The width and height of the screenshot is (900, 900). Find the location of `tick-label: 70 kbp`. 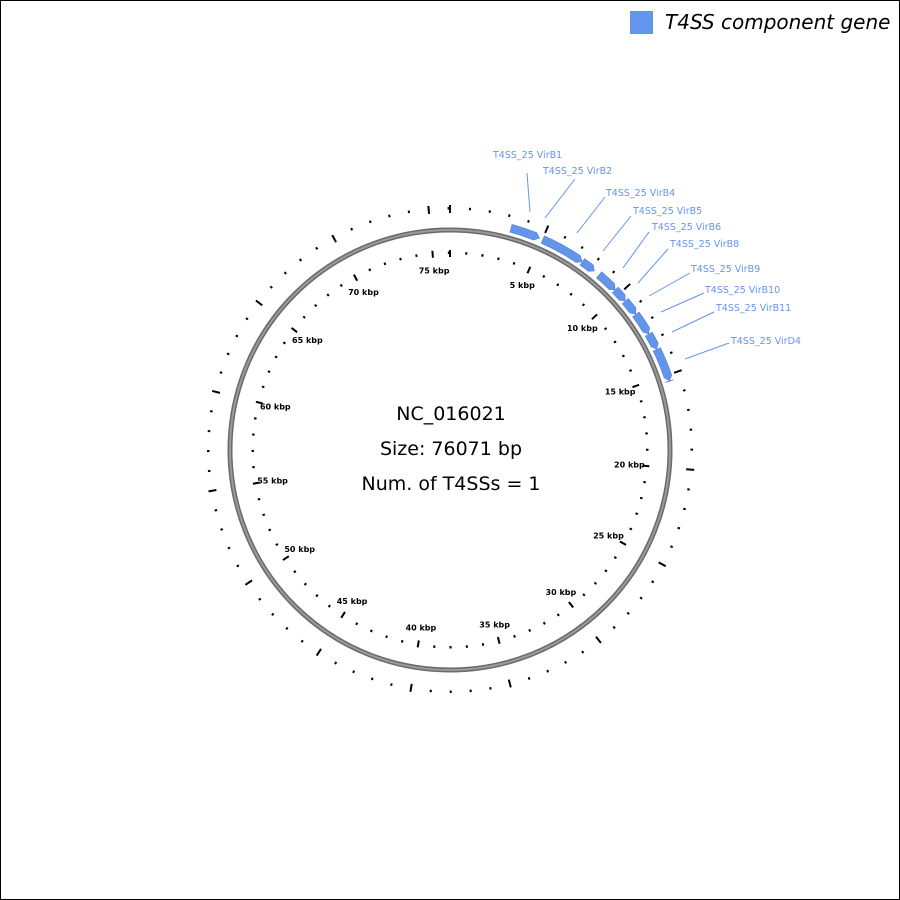

tick-label: 70 kbp is located at coordinates (363, 292).